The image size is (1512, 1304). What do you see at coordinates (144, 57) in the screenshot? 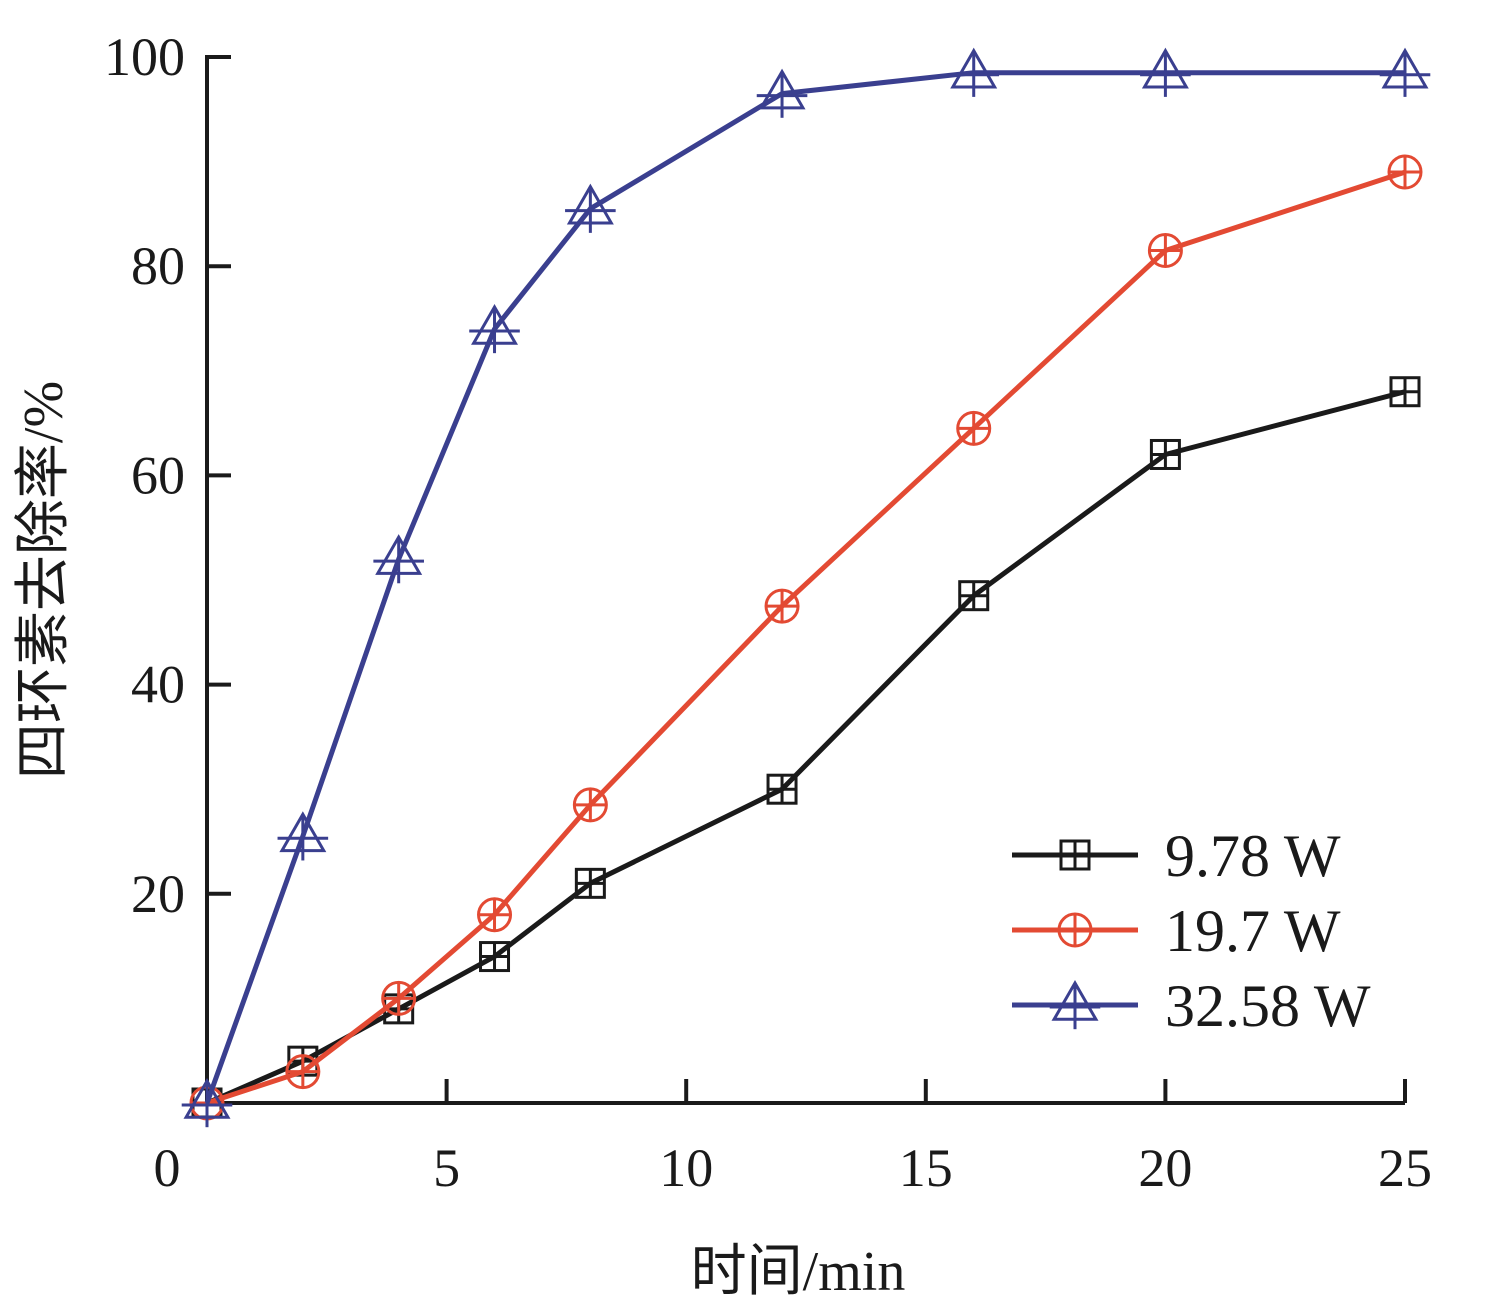
I see `y-tick-label: 100` at bounding box center [144, 57].